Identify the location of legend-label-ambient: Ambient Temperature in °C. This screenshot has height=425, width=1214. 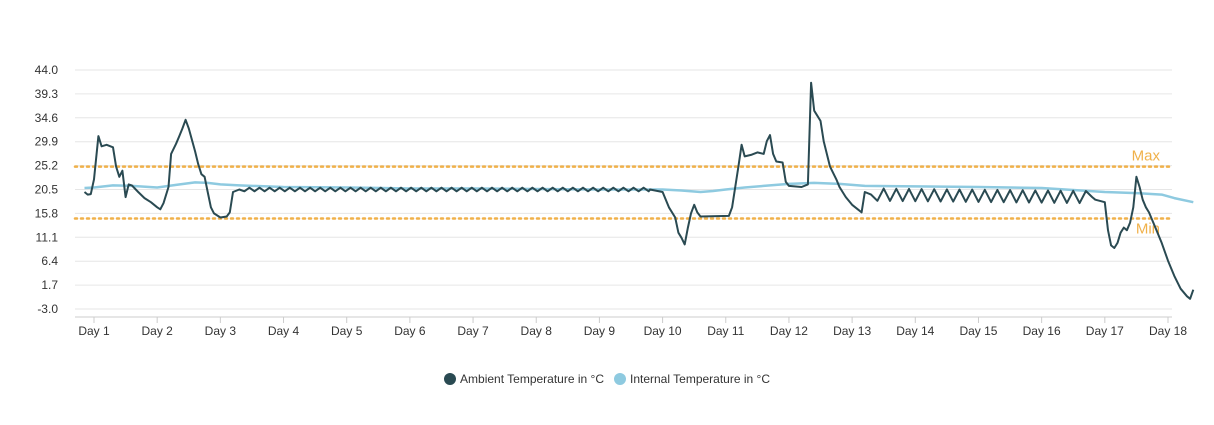
(532, 379).